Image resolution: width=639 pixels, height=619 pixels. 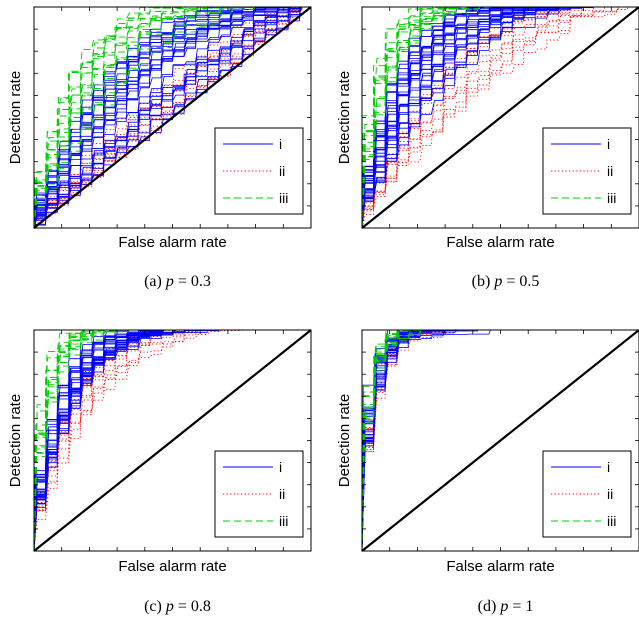 I want to click on caption-letter: (b), so click(x=483, y=281).